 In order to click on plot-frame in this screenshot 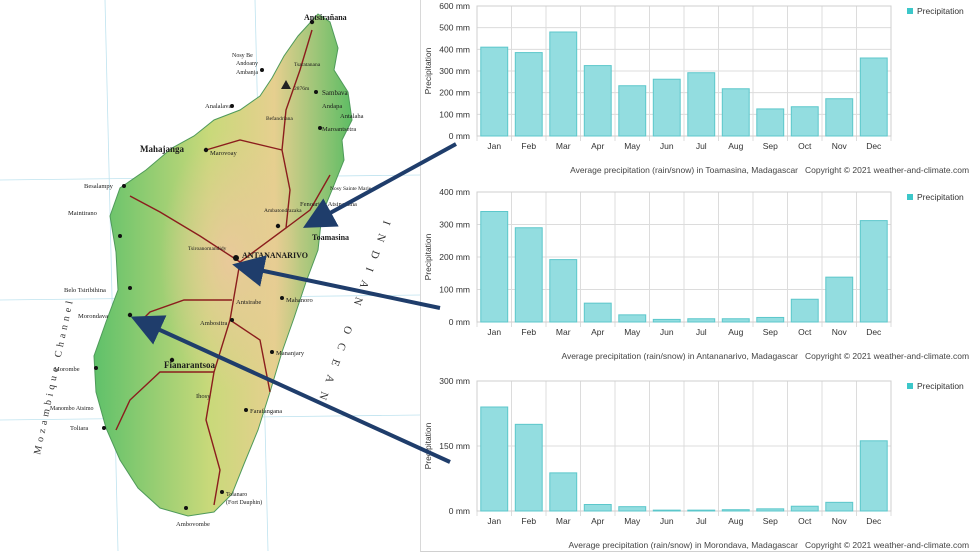, I will do `click(684, 257)`.